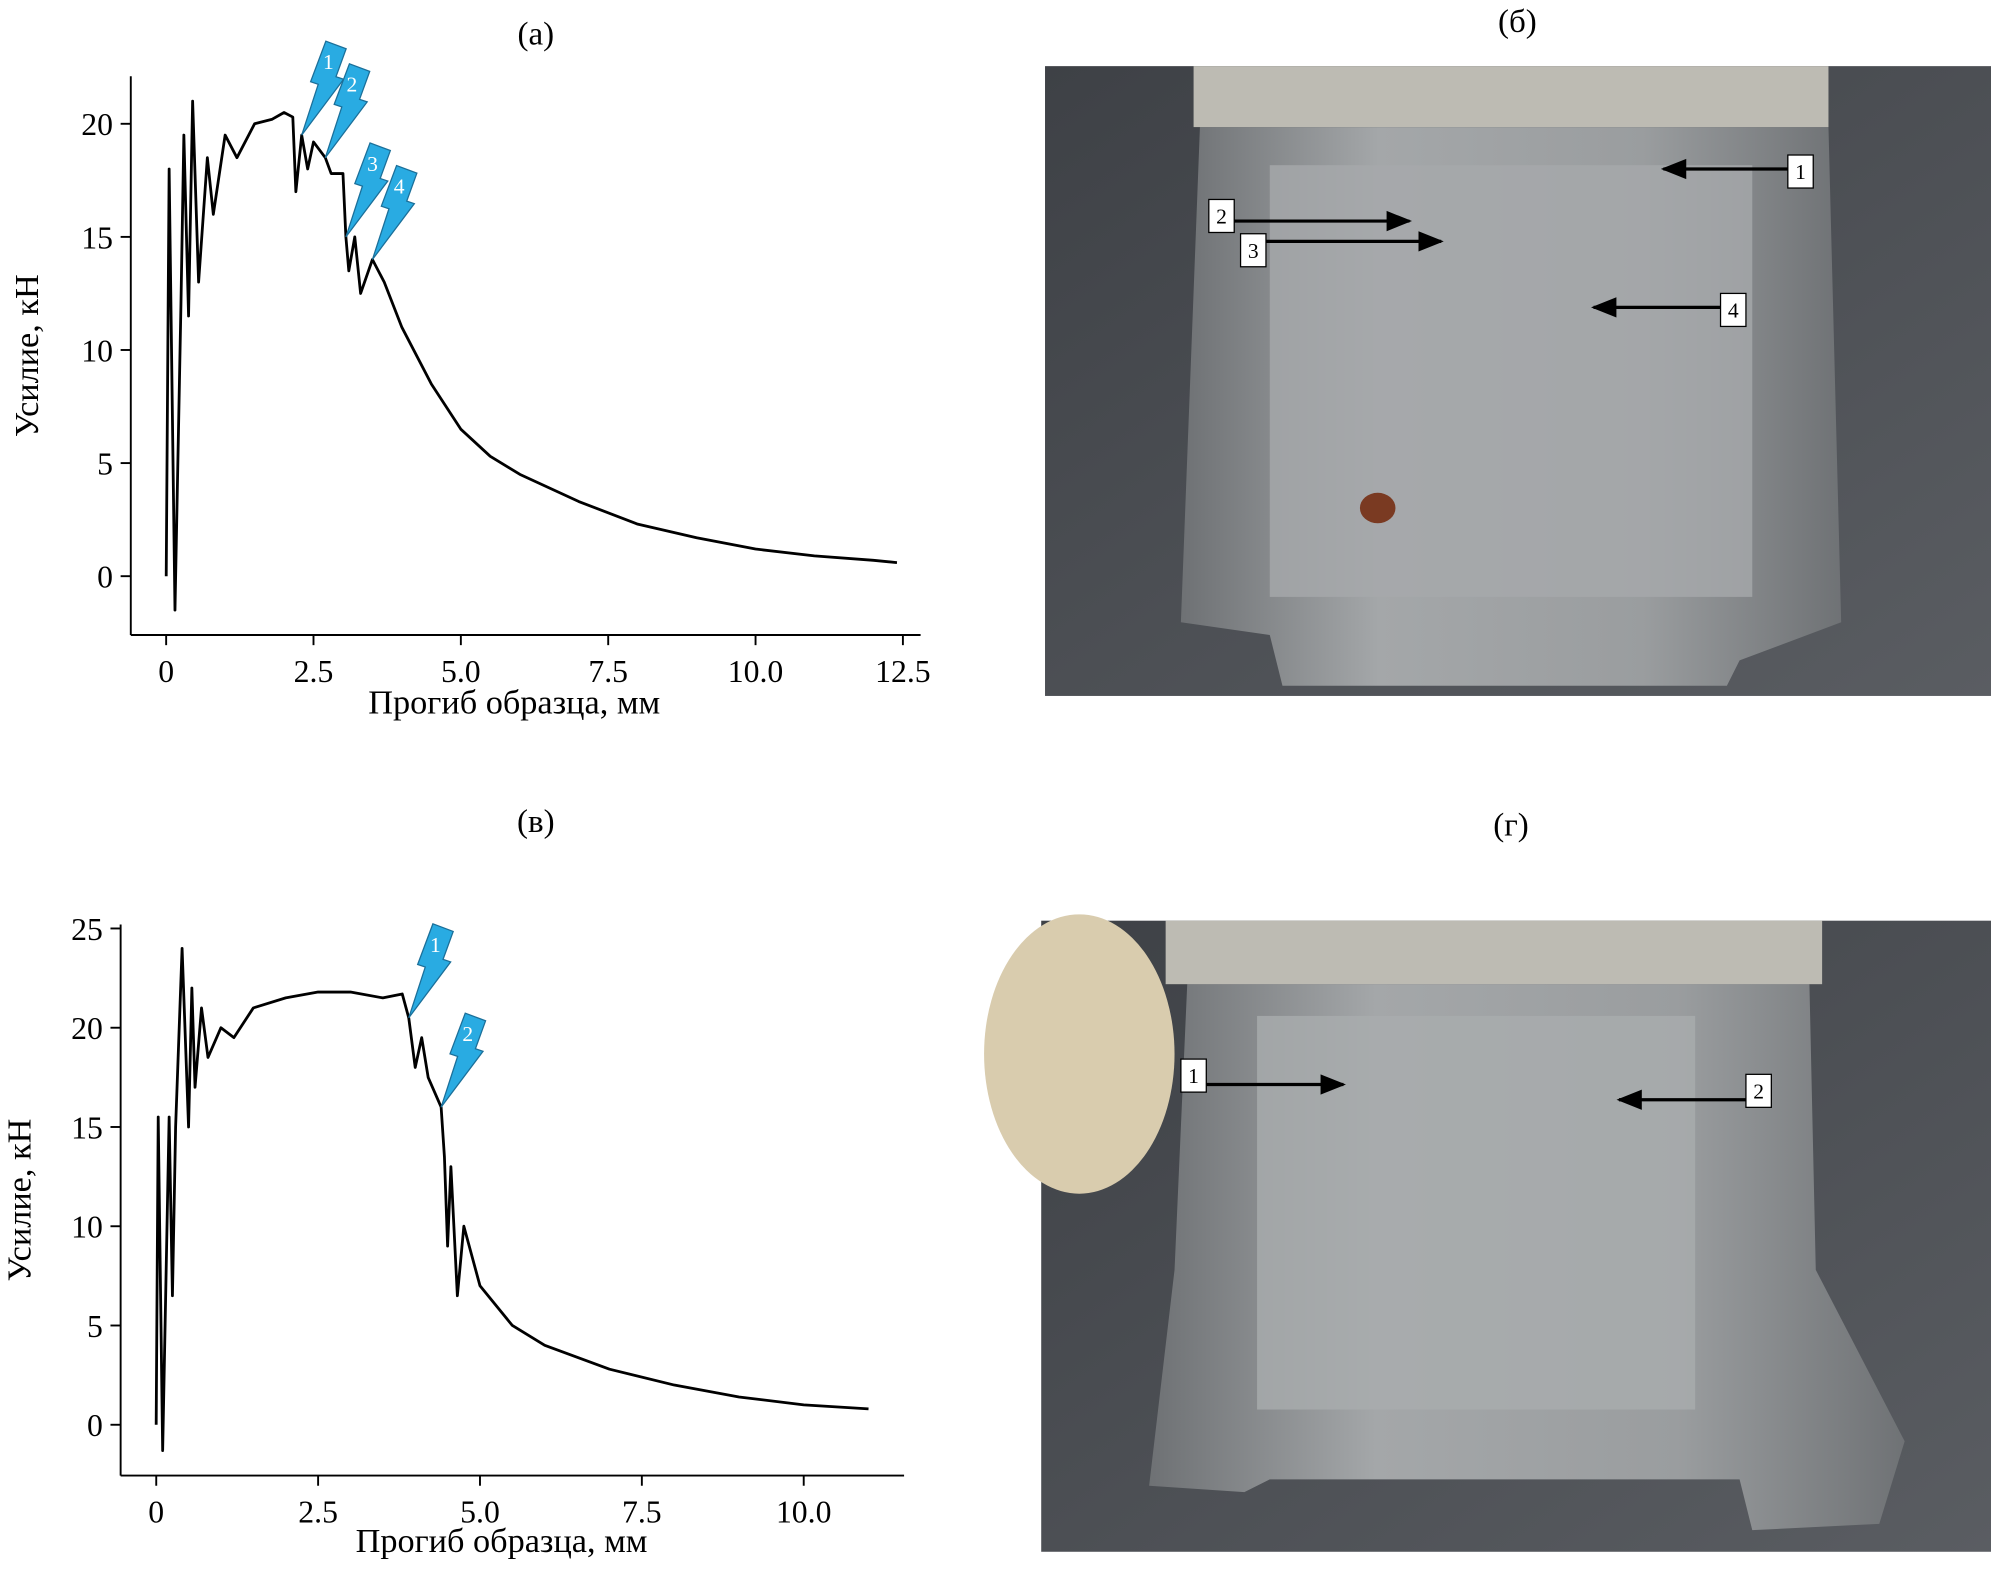 This screenshot has height=1576, width=1991. What do you see at coordinates (536, 822) in the screenshot?
I see `chart-title: (в)` at bounding box center [536, 822].